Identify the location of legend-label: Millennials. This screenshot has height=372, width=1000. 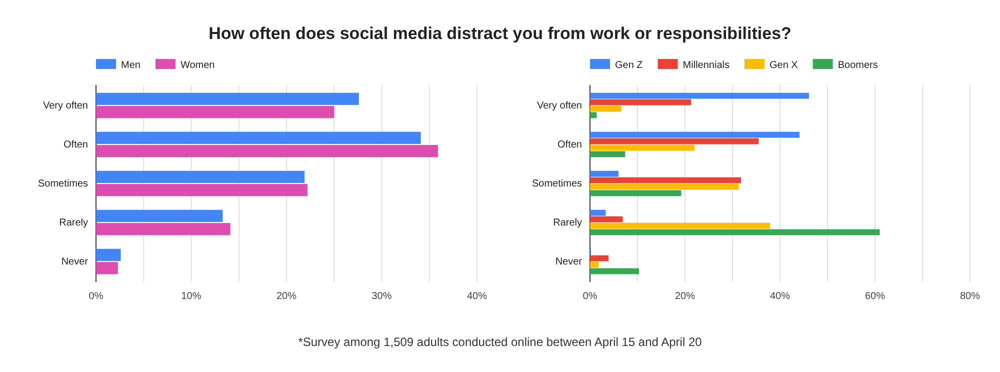
(706, 65).